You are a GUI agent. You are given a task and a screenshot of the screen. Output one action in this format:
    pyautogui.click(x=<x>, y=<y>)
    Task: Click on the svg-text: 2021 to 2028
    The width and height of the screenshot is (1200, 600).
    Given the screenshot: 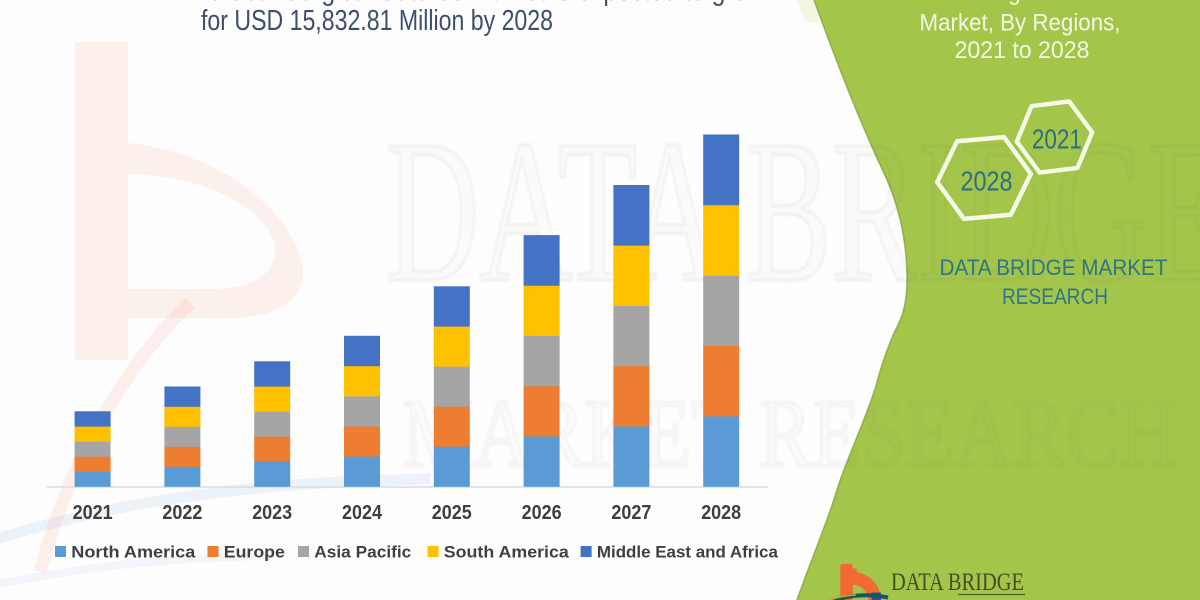 What is the action you would take?
    pyautogui.click(x=1022, y=50)
    